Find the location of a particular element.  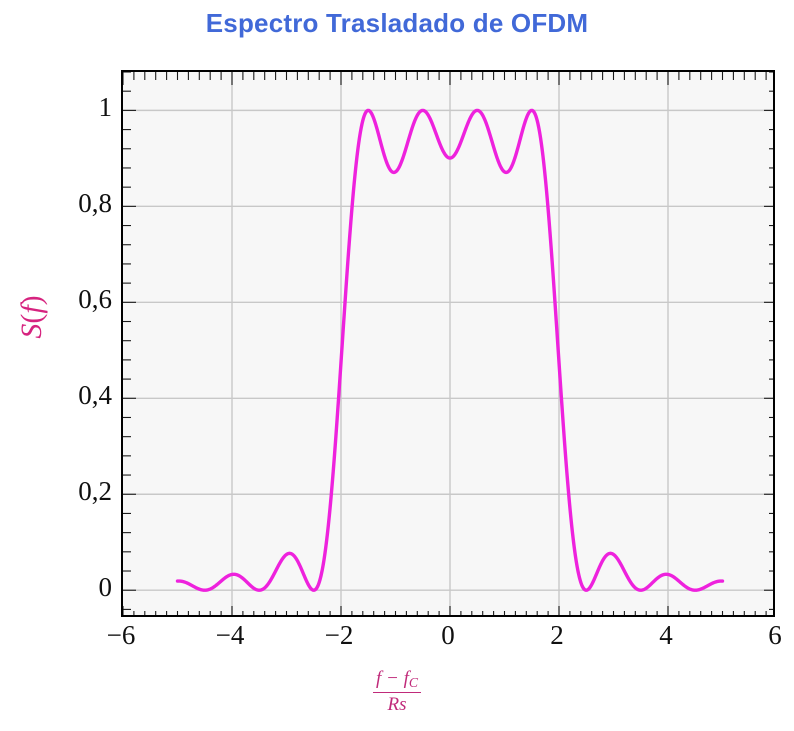

x-axis-label: f − fC Rs is located at coordinates (397, 692).